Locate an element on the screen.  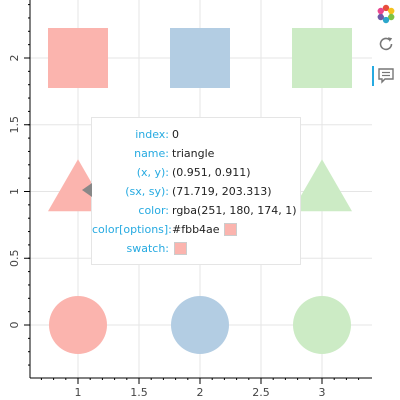
color-hex-text: #fbb4ae is located at coordinates (196, 229).